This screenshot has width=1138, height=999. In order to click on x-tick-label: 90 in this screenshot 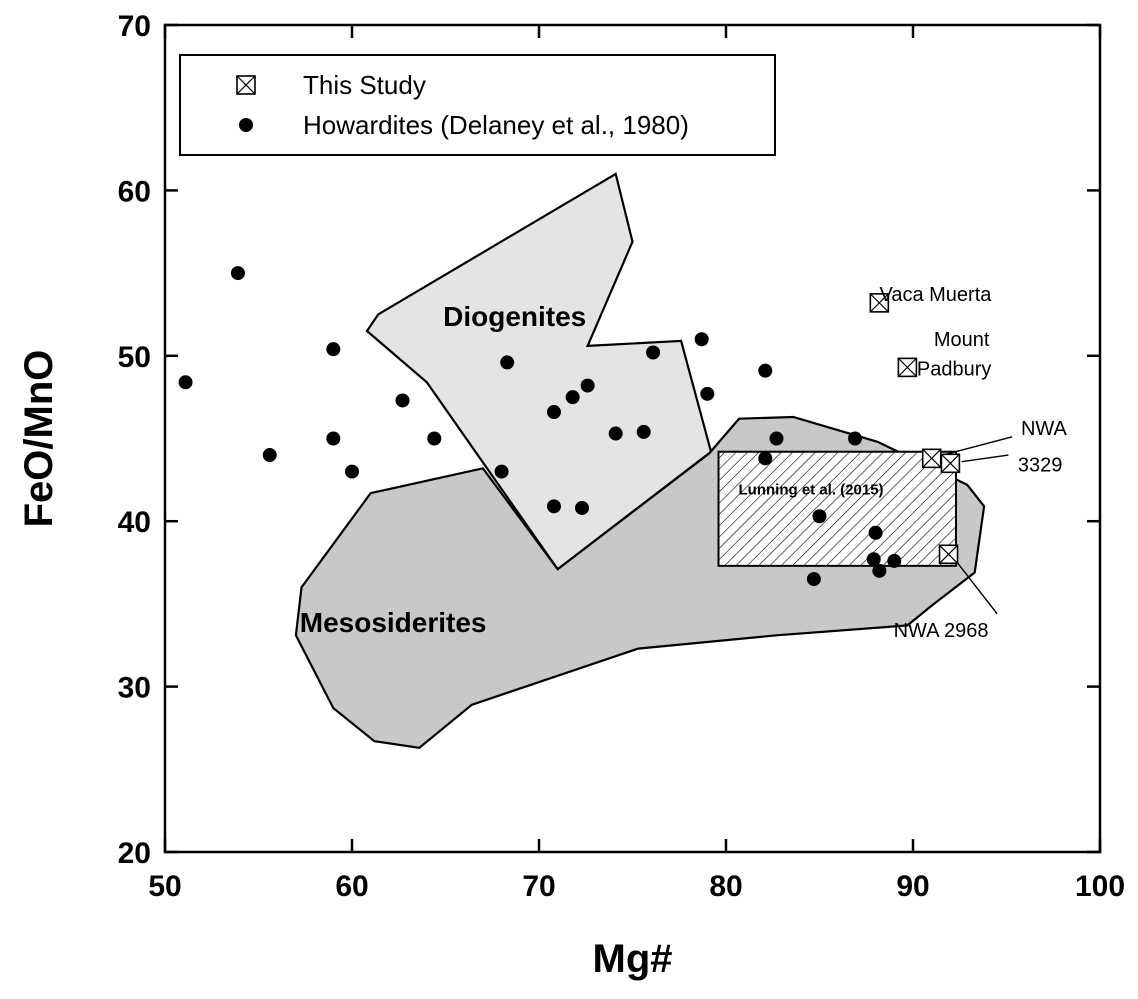, I will do `click(912, 886)`.